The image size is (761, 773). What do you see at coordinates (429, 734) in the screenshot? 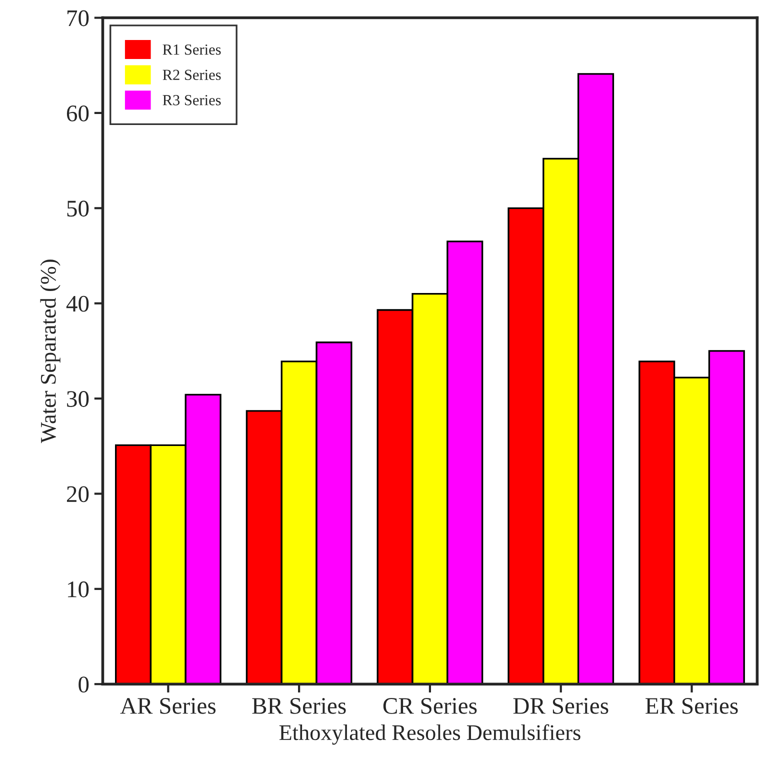
I see `x-axis-title: Ethoxylated Resoles Demulsifiers` at bounding box center [429, 734].